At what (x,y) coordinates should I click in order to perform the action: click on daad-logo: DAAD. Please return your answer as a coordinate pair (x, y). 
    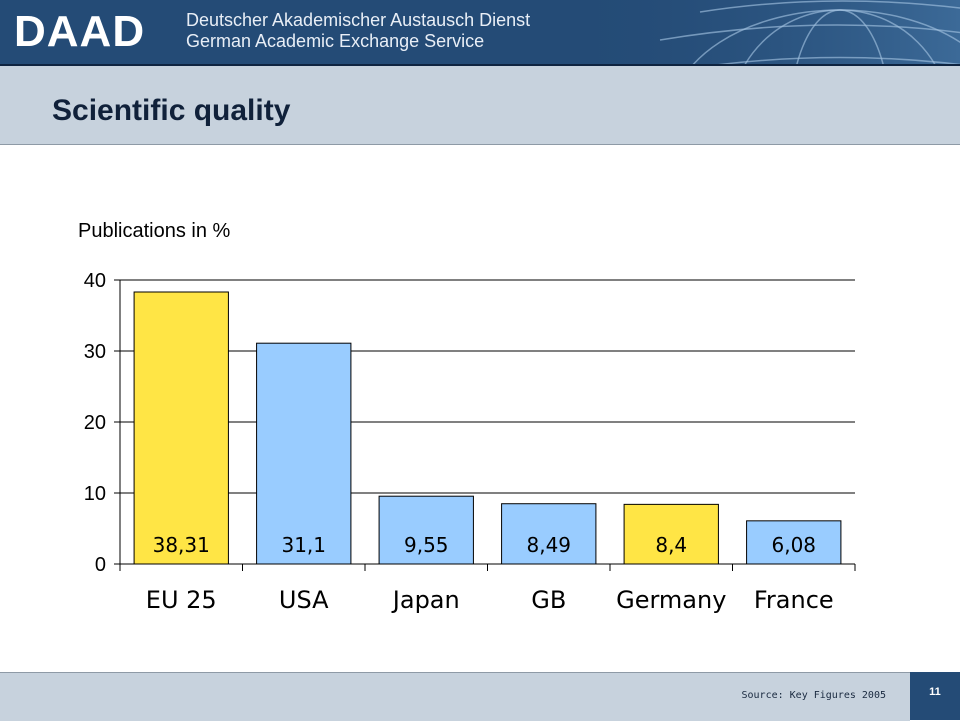
    Looking at the image, I should click on (80, 31).